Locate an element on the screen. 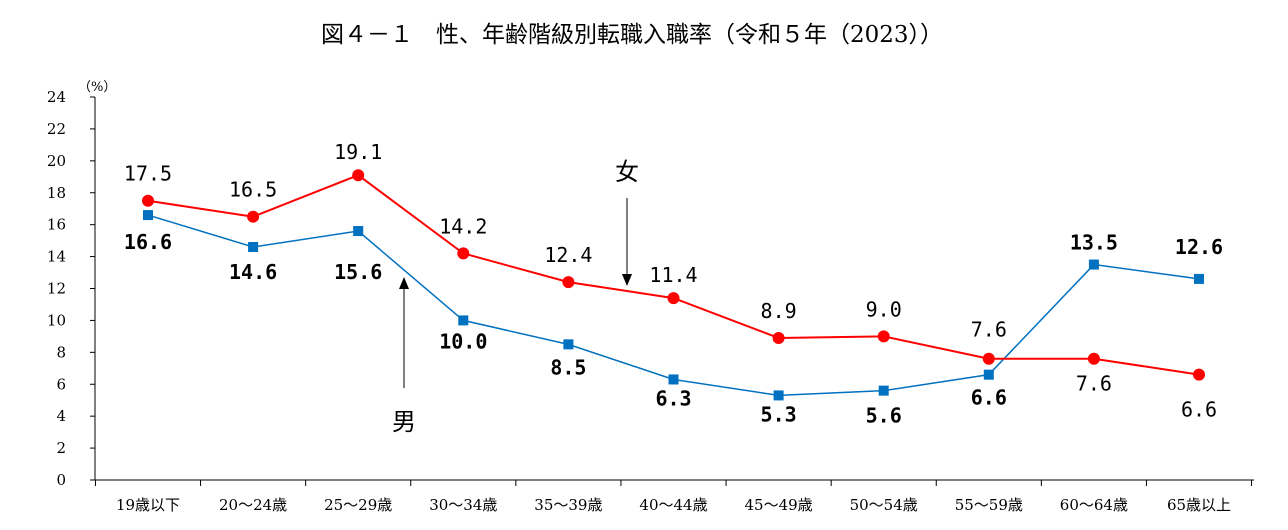 The height and width of the screenshot is (530, 1288). x-category-label: 40～44歳 is located at coordinates (673, 505).